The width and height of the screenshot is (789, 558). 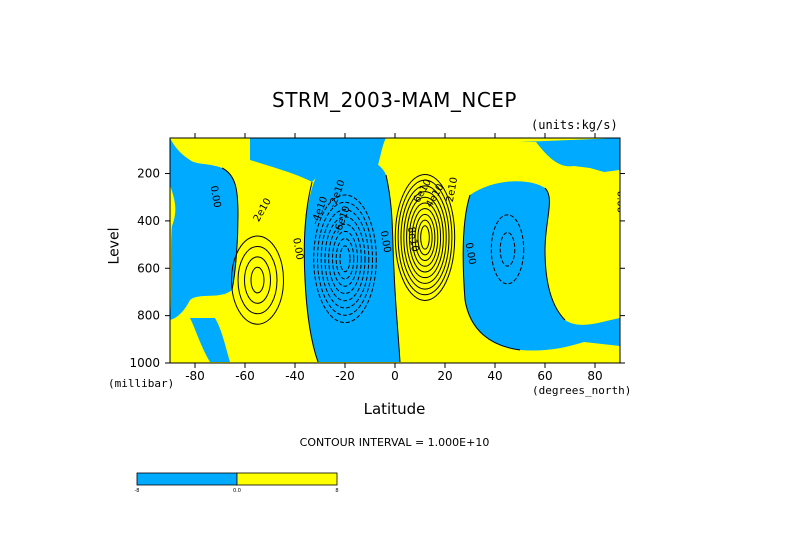 What do you see at coordinates (148, 268) in the screenshot?
I see `y-tick-label: 600` at bounding box center [148, 268].